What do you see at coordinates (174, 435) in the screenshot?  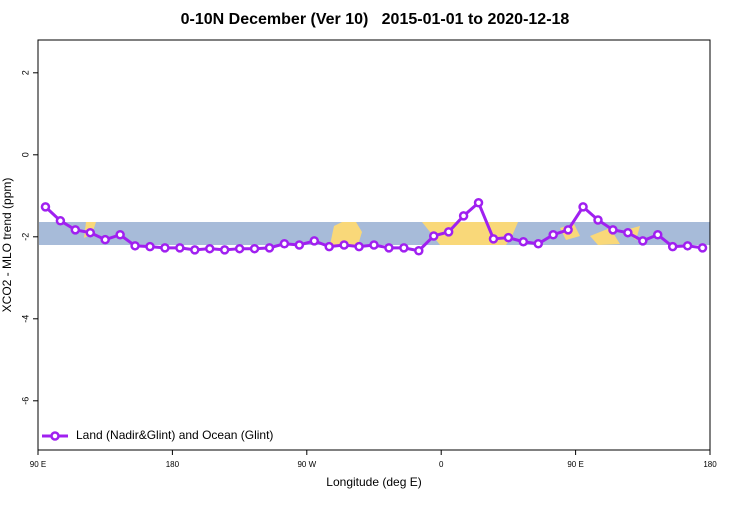 I see `legend-label: Land (Nadir&Glint) and Ocean (Glint)` at bounding box center [174, 435].